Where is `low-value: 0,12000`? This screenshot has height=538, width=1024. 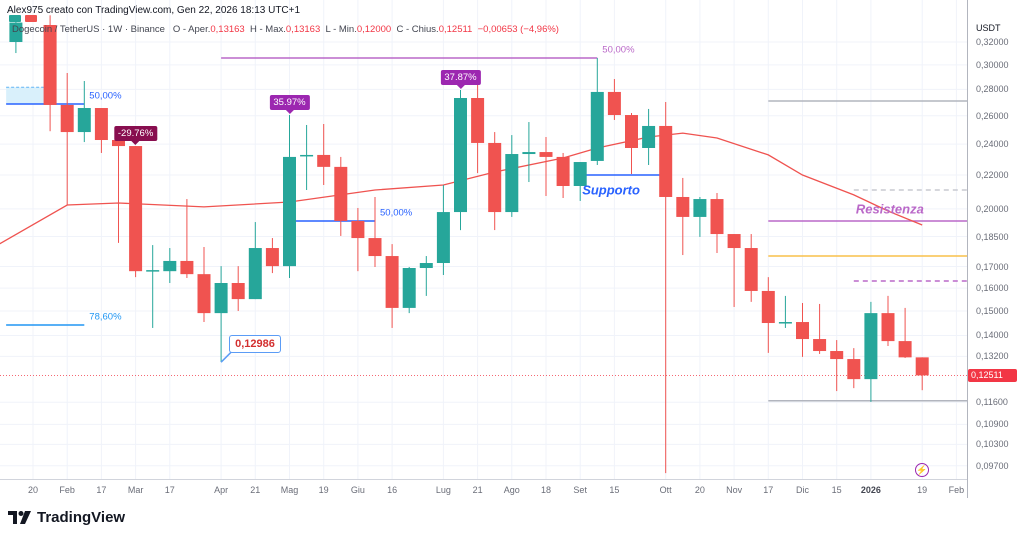
low-value: 0,12000 is located at coordinates (374, 29).